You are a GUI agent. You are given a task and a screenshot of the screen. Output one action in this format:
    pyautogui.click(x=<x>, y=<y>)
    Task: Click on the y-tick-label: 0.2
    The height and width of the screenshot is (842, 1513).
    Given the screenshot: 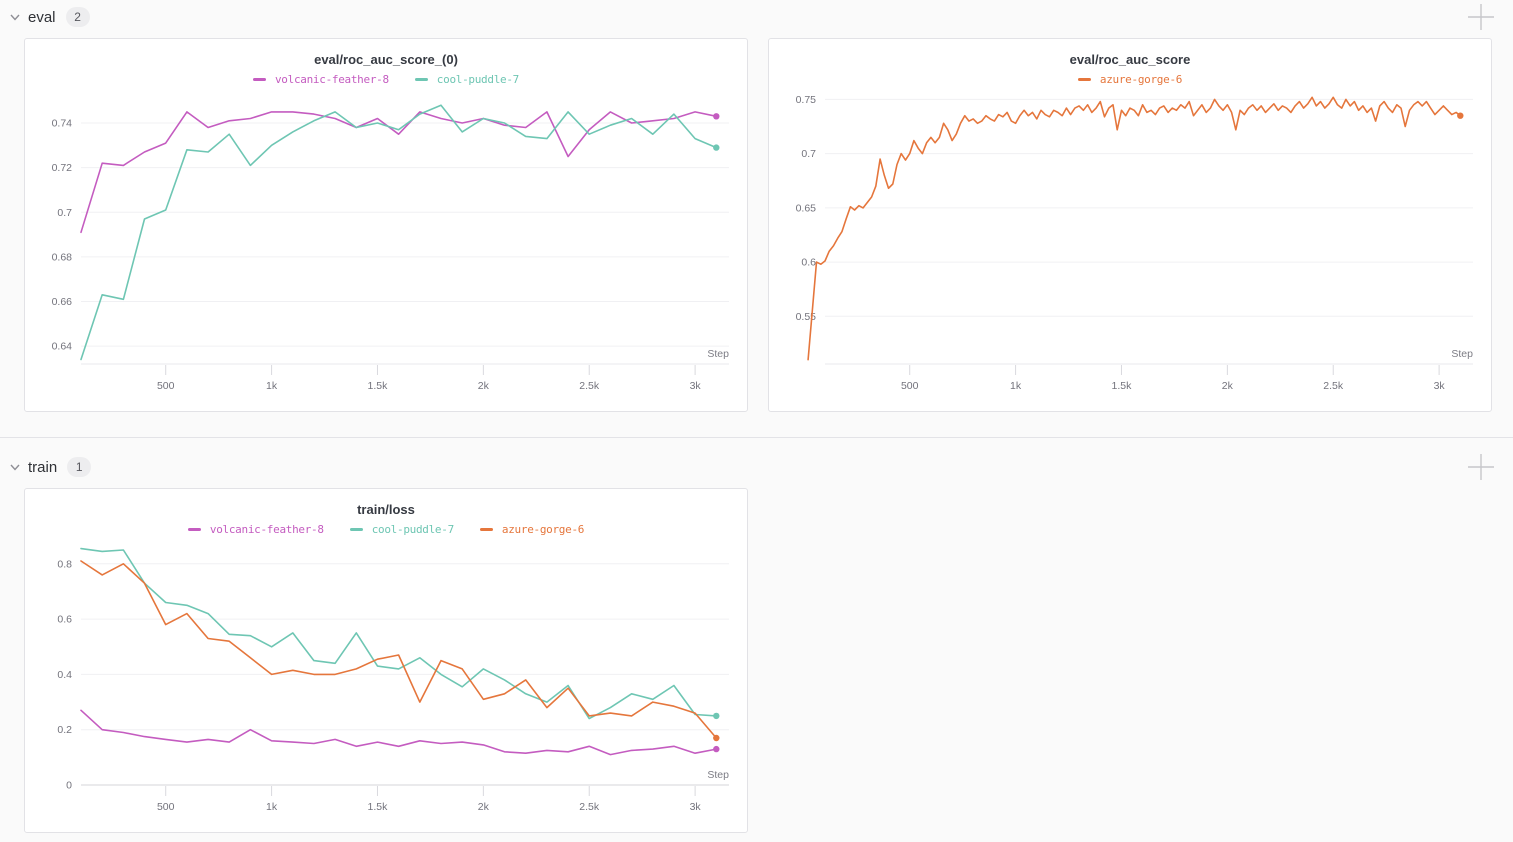 What is the action you would take?
    pyautogui.click(x=64, y=730)
    